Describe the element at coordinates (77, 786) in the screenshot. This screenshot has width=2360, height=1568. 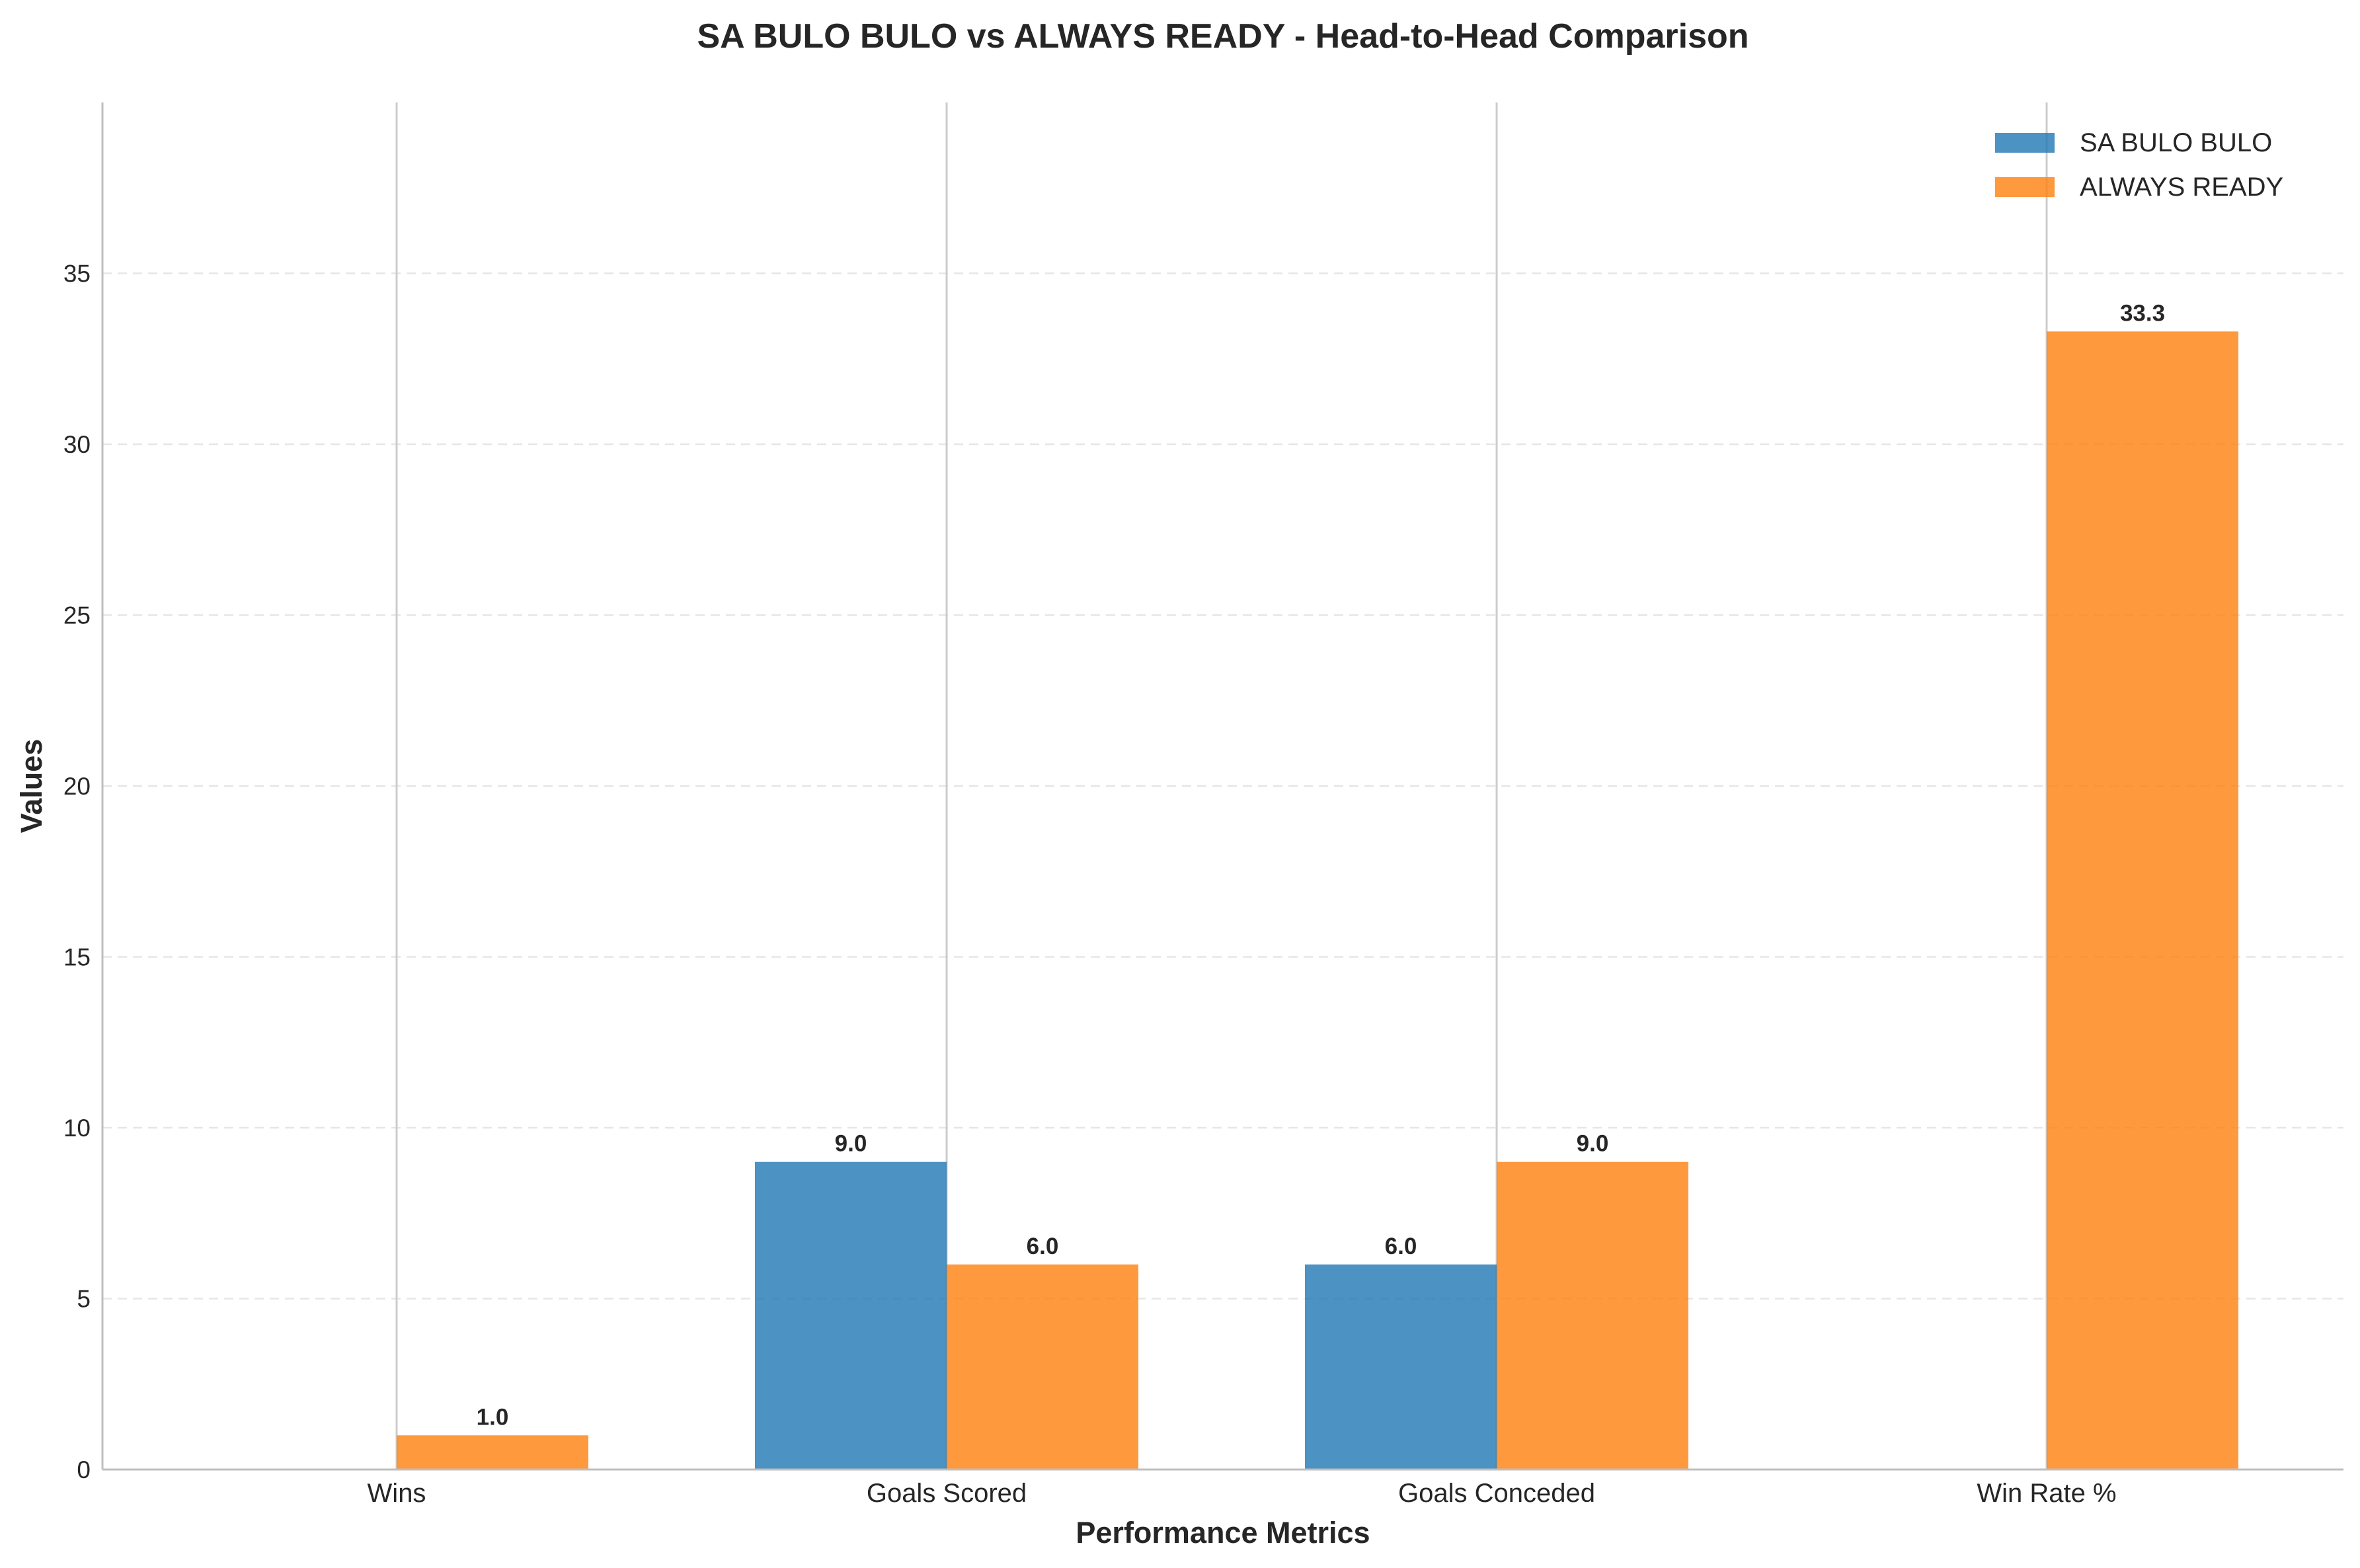
I see `y-tick-label: 20` at that location.